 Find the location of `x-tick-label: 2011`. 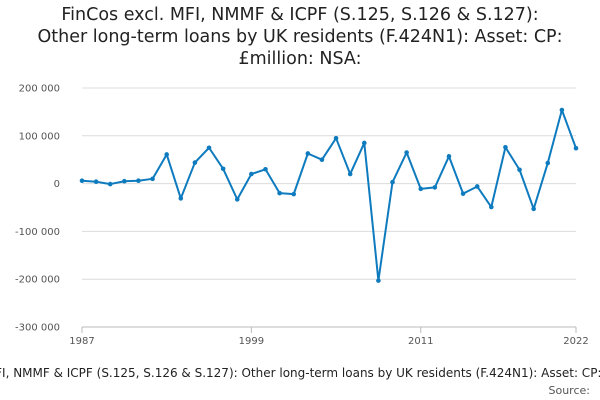

x-tick-label: 2011 is located at coordinates (420, 341).